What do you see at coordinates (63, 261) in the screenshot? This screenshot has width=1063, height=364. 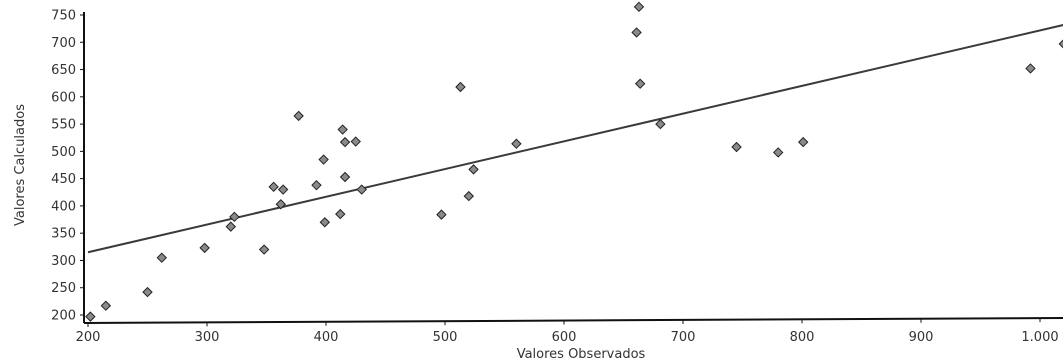 I see `y-tick-label: 300` at bounding box center [63, 261].